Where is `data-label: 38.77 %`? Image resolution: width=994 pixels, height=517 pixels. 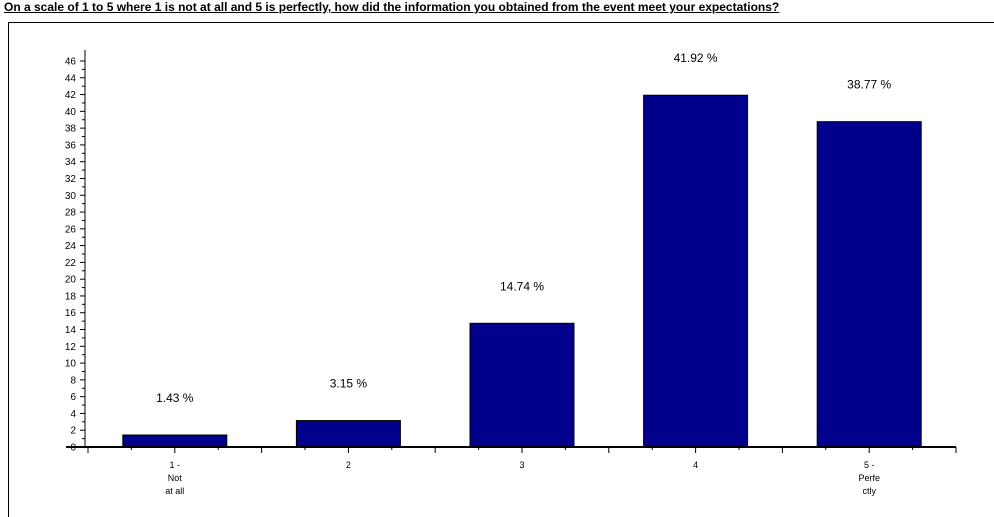
data-label: 38.77 % is located at coordinates (869, 85).